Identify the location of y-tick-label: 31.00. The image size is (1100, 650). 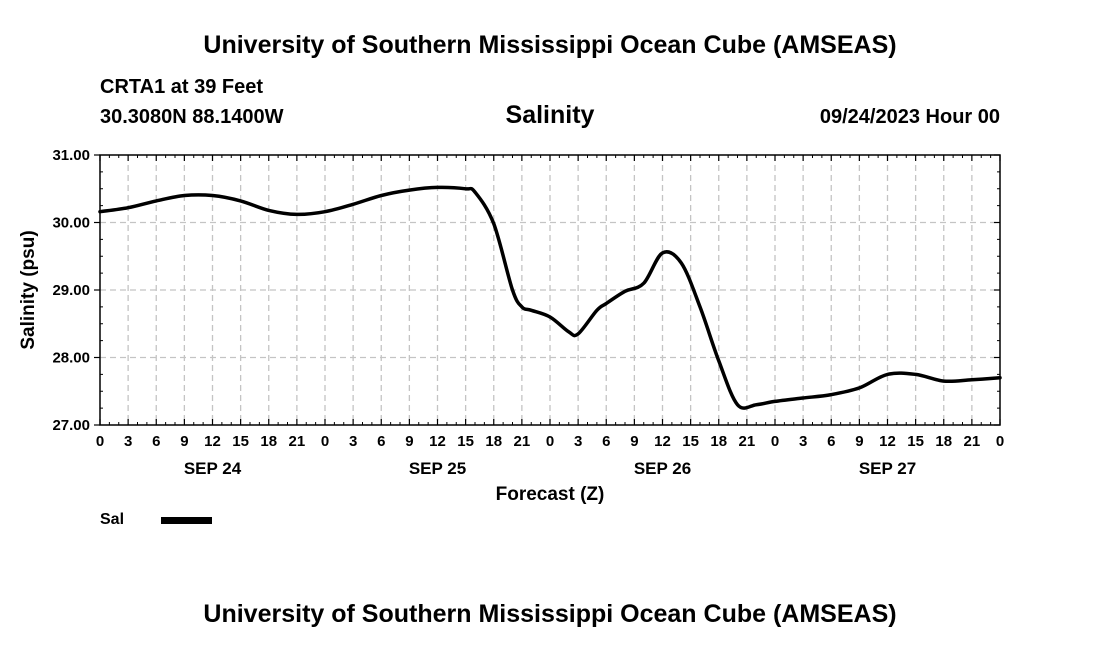
(71, 155).